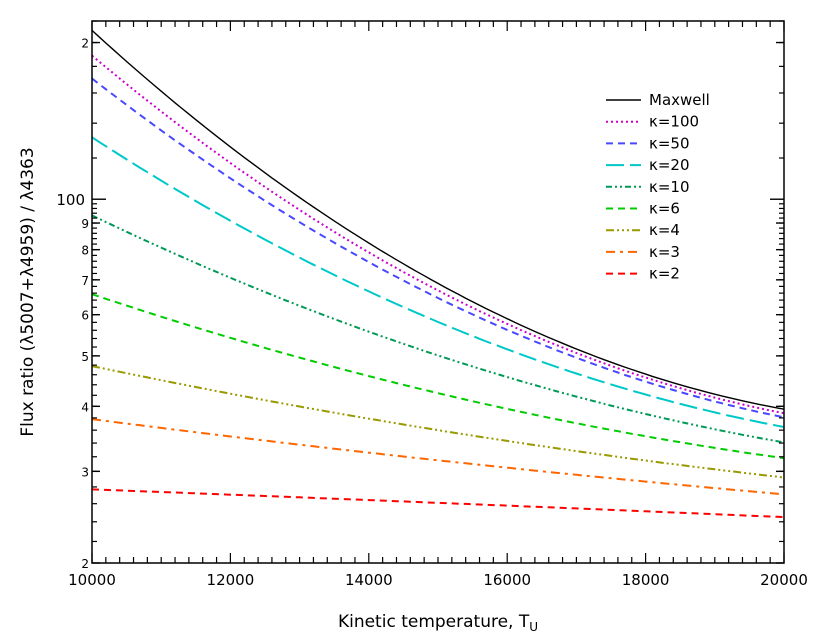 The height and width of the screenshot is (637, 830). Describe the element at coordinates (664, 209) in the screenshot. I see `legend-label: κ=6` at that location.